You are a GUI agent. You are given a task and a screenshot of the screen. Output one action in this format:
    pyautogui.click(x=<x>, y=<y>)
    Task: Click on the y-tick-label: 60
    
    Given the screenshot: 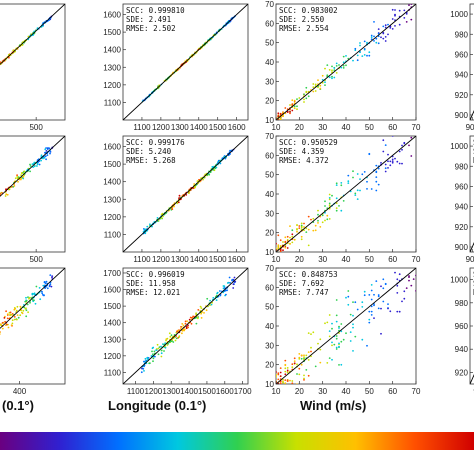 What is the action you would take?
    pyautogui.click(x=269, y=287)
    